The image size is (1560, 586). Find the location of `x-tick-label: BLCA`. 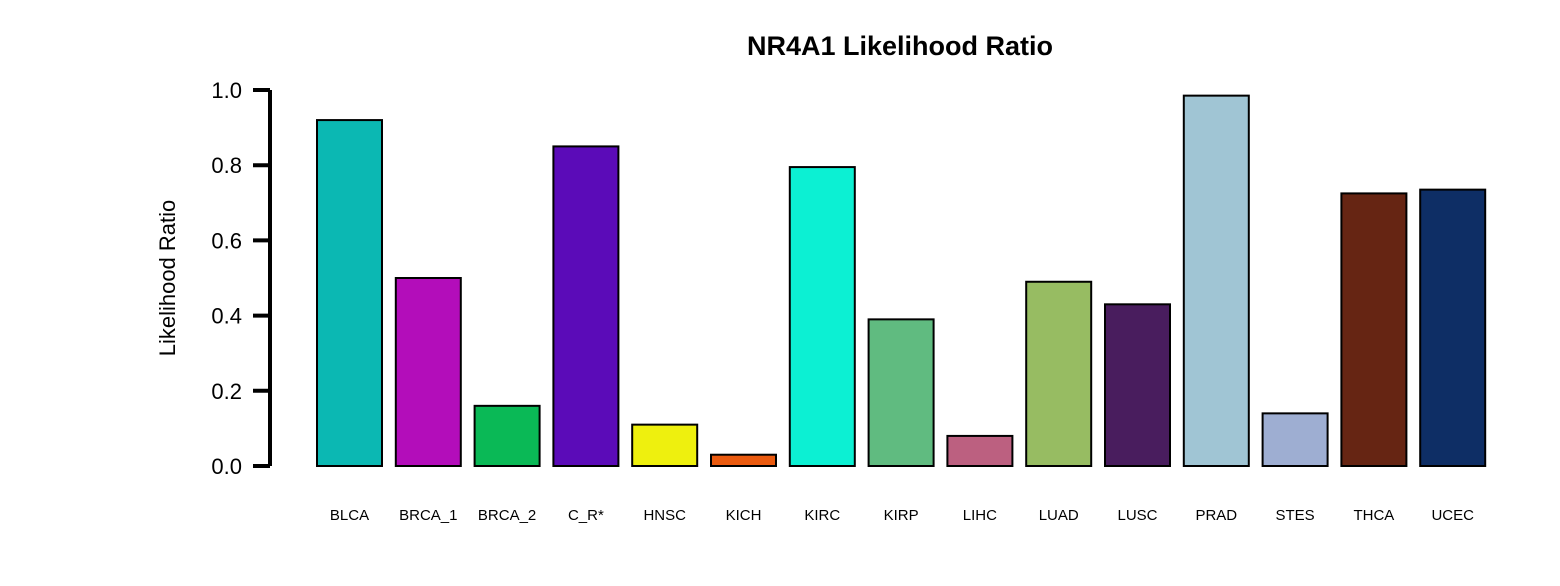

x-tick-label: BLCA is located at coordinates (349, 515).